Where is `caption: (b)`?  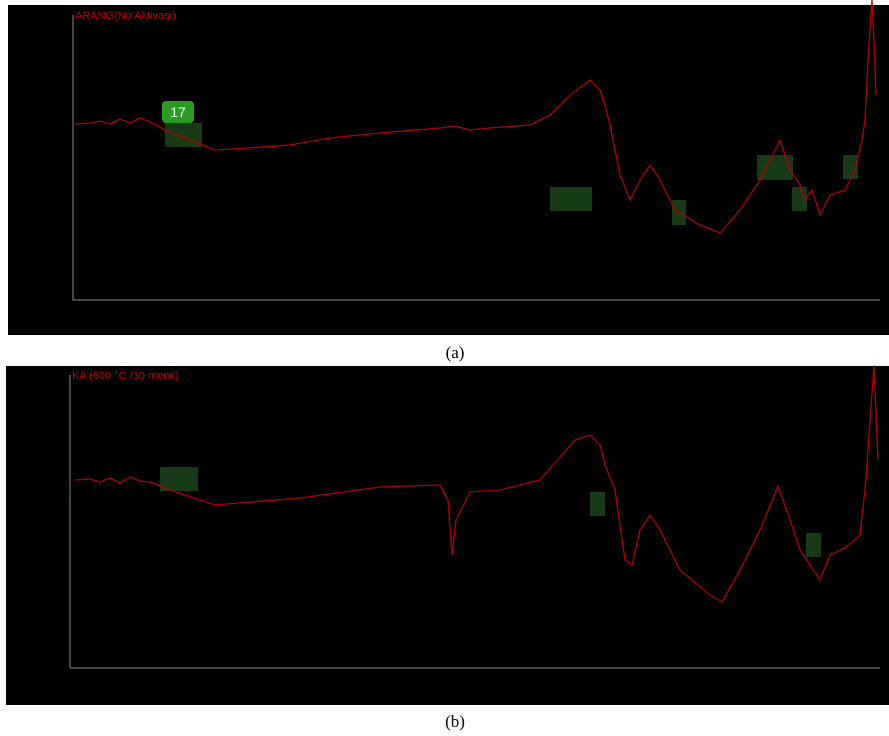 caption: (b) is located at coordinates (455, 721).